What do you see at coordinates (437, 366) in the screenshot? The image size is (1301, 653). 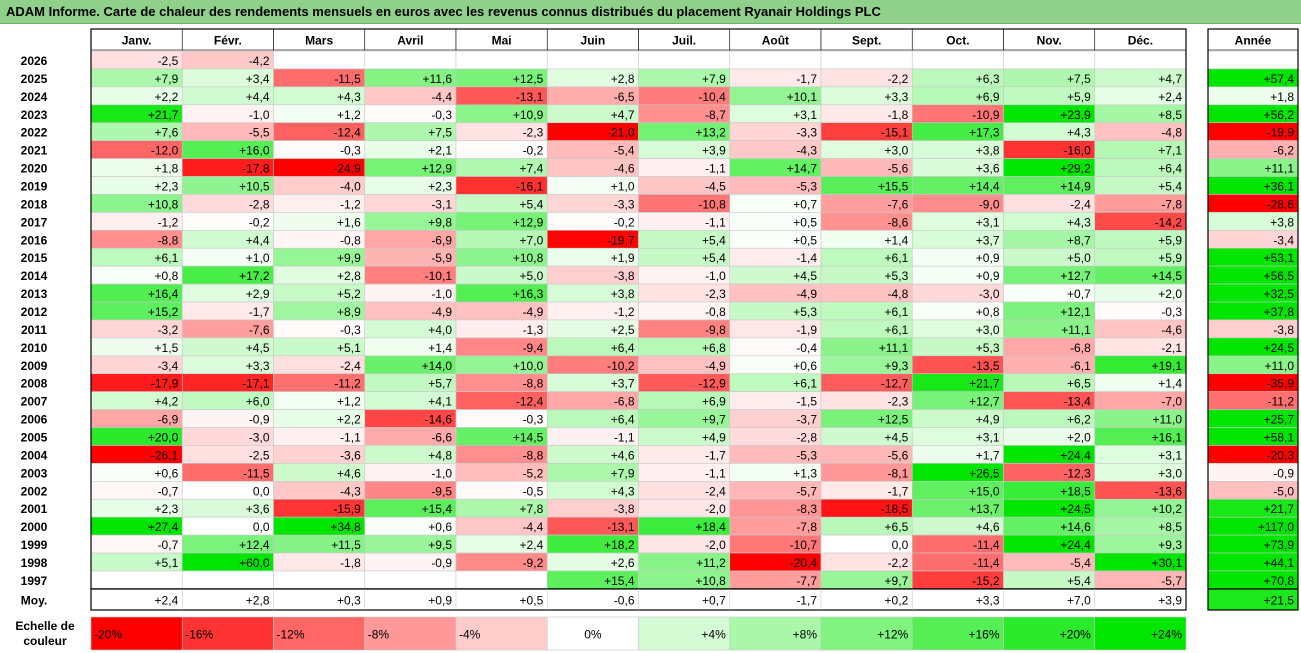 I see `cell-value: +14,0` at bounding box center [437, 366].